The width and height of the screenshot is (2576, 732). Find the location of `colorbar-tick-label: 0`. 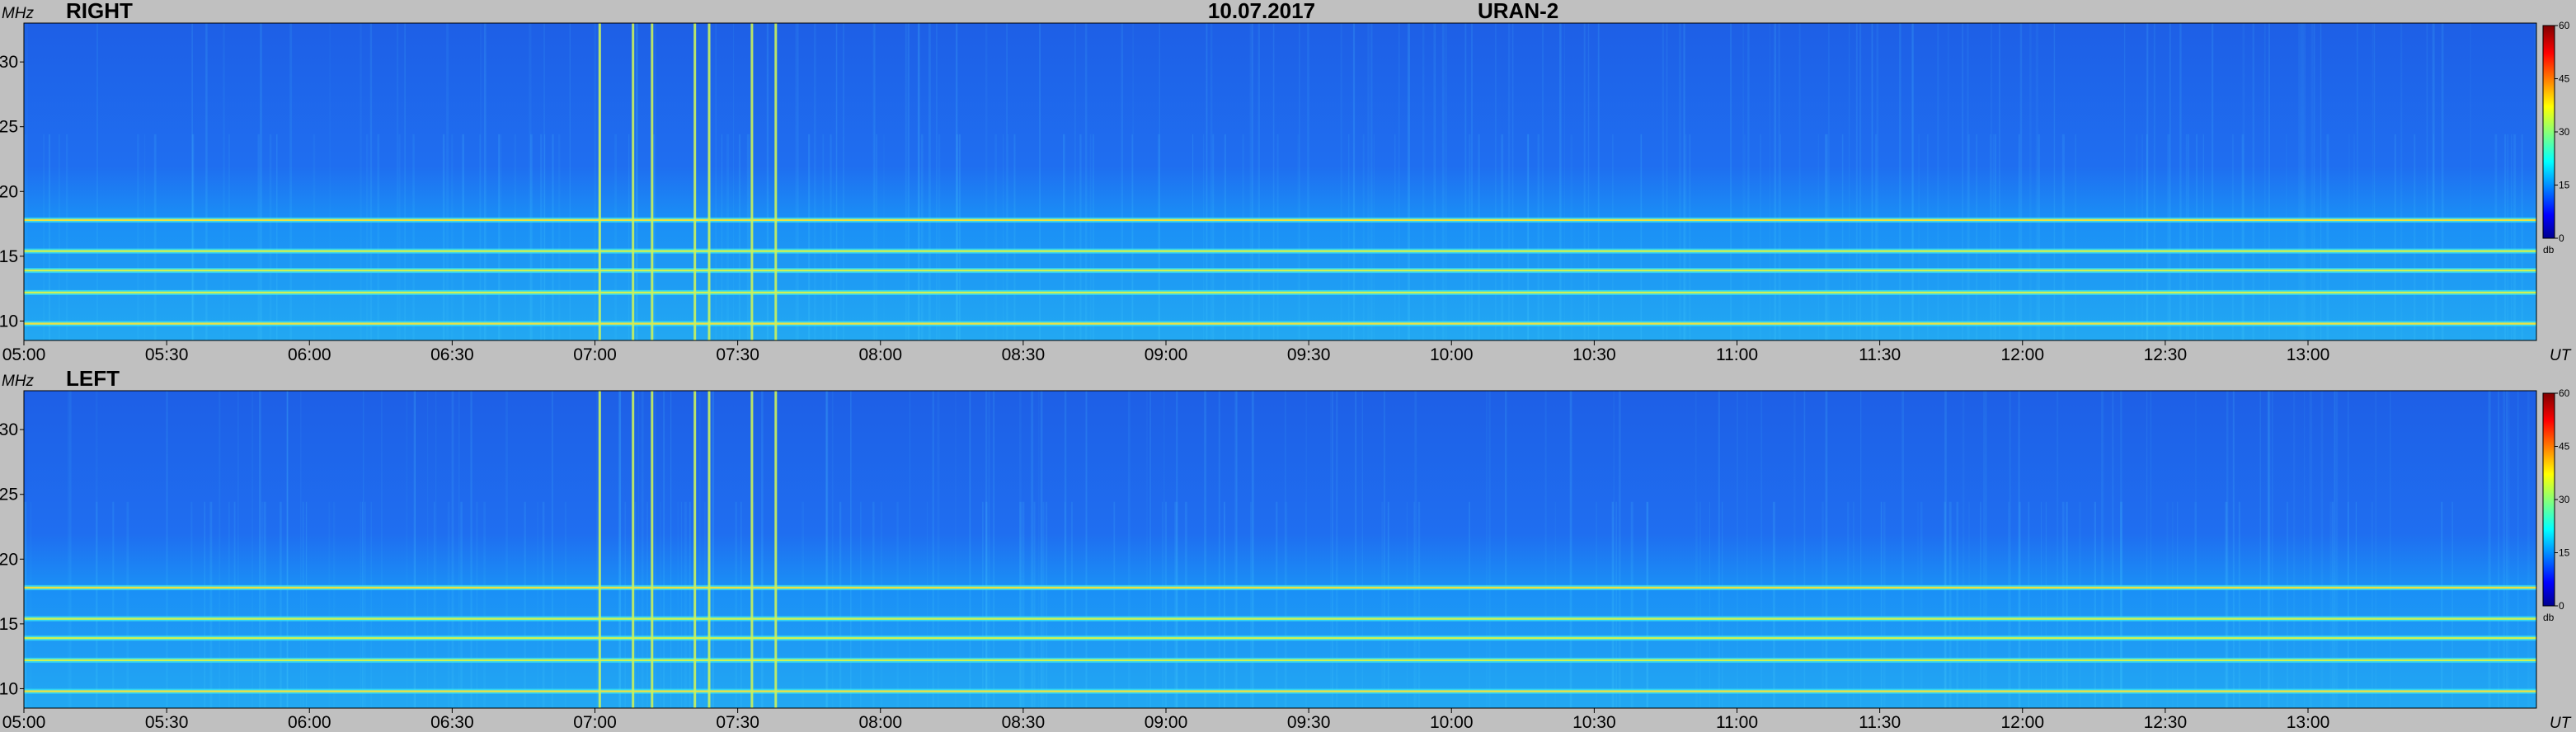

colorbar-tick-label: 0 is located at coordinates (2561, 606).